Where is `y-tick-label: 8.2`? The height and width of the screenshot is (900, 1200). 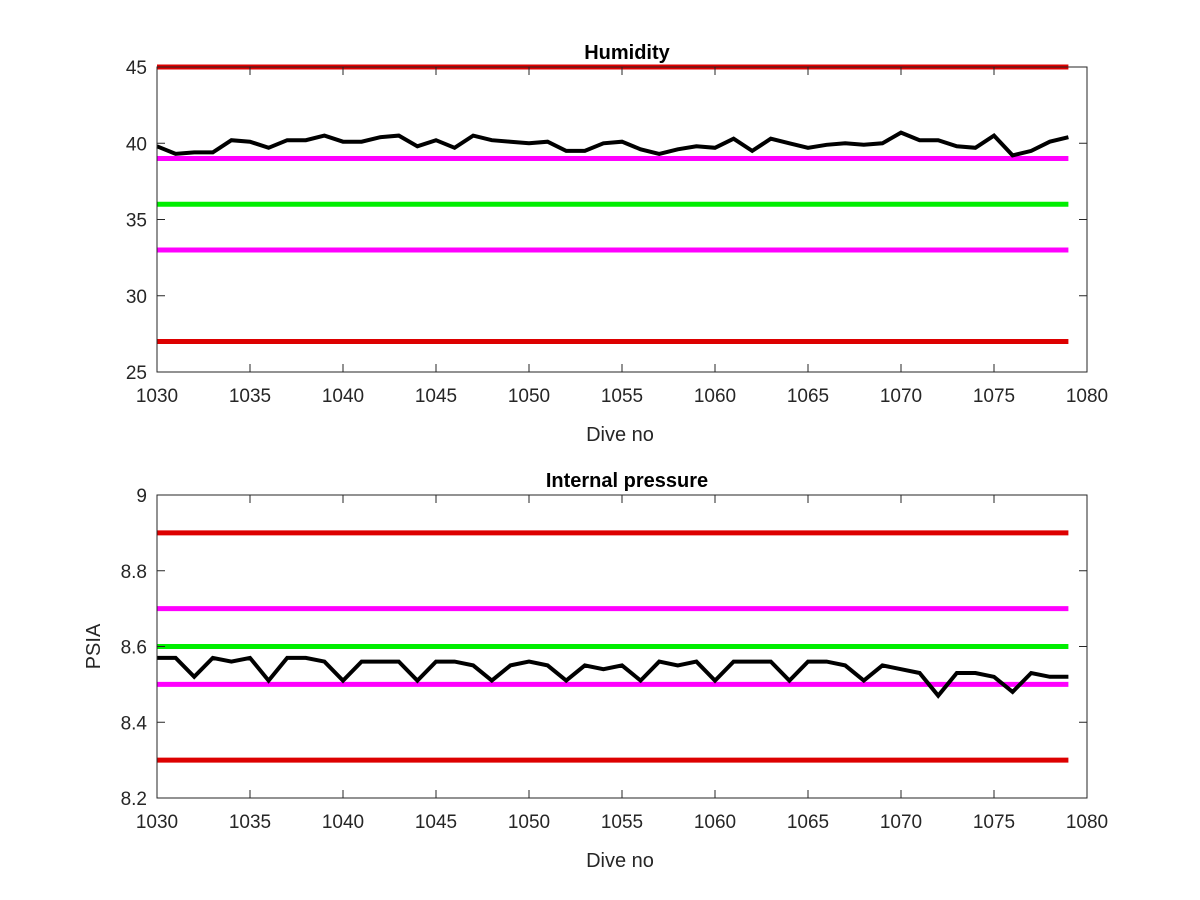
y-tick-label: 8.2 is located at coordinates (134, 799).